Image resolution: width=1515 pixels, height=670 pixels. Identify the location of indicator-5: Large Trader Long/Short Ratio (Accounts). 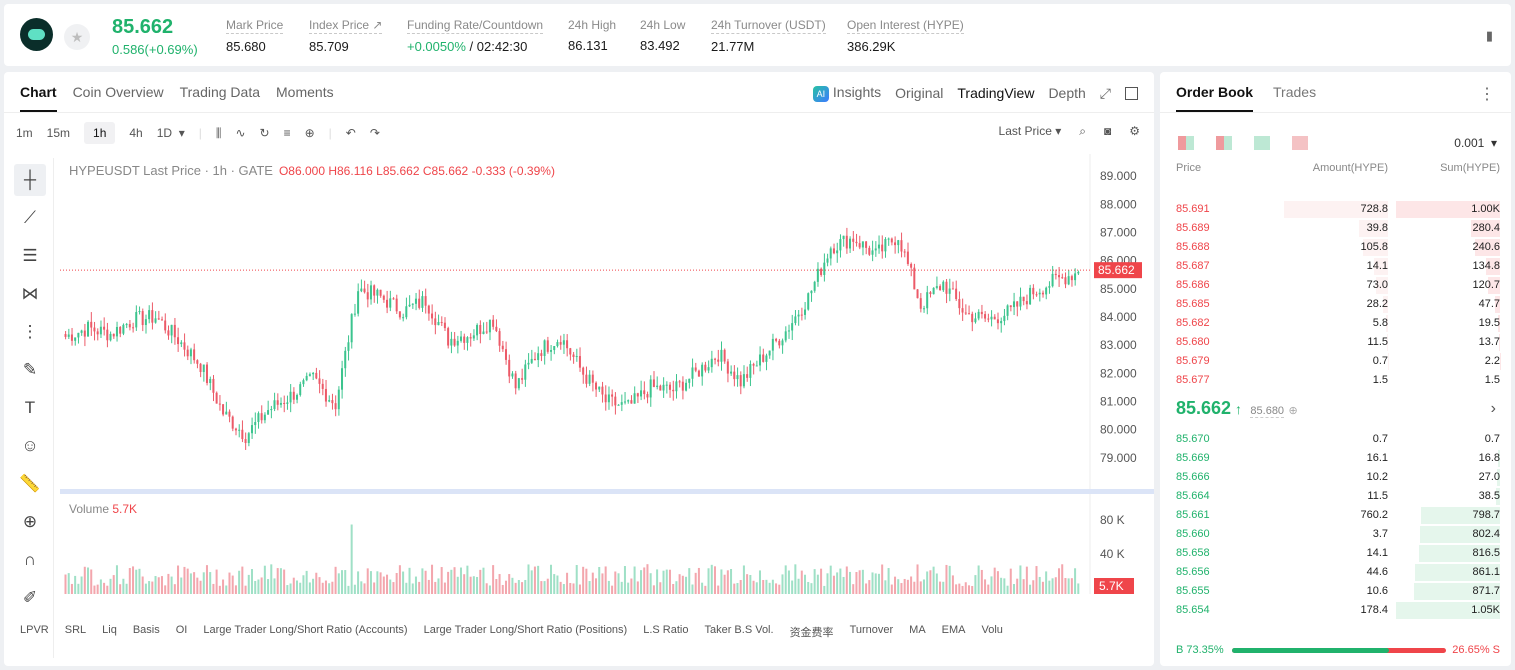
(305, 630).